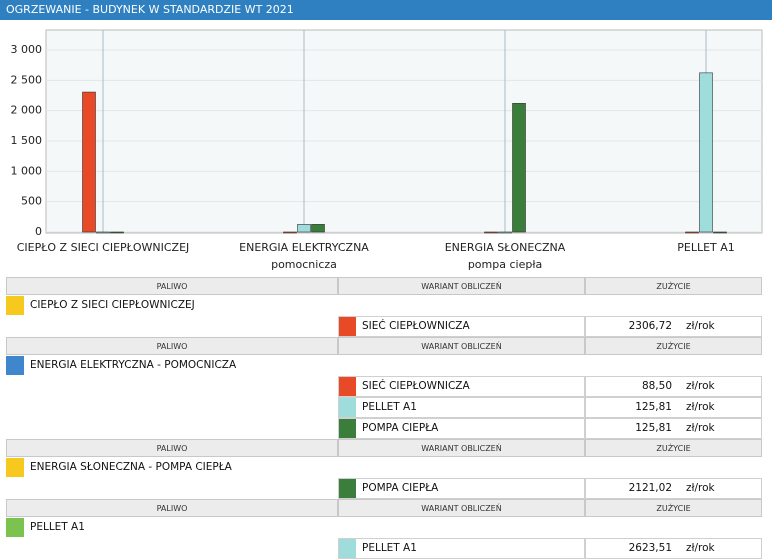 The image size is (772, 560). I want to click on y-tick-label: 0, so click(38, 231).